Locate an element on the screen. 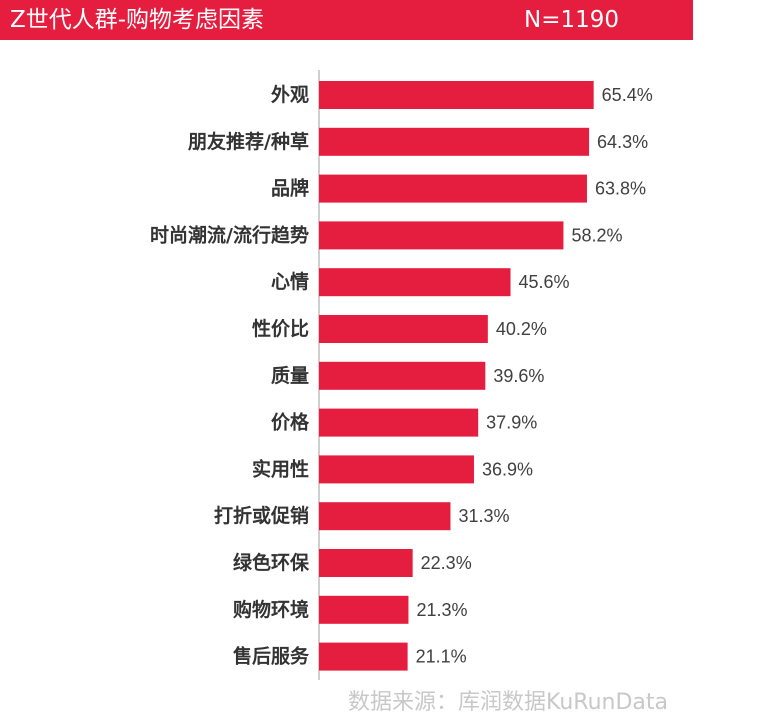  chart-title: Z世代人群-购物考虑因素 is located at coordinates (137, 20).